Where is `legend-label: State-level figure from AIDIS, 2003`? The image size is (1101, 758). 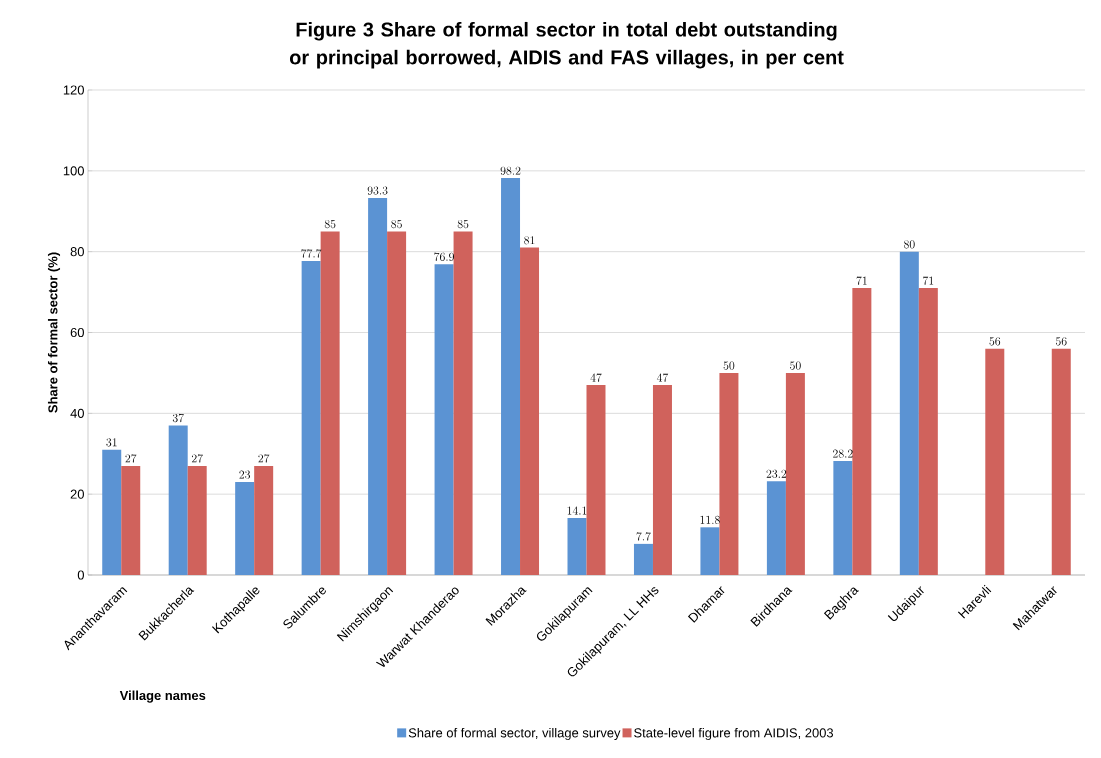
legend-label: State-level figure from AIDIS, 2003 is located at coordinates (734, 734).